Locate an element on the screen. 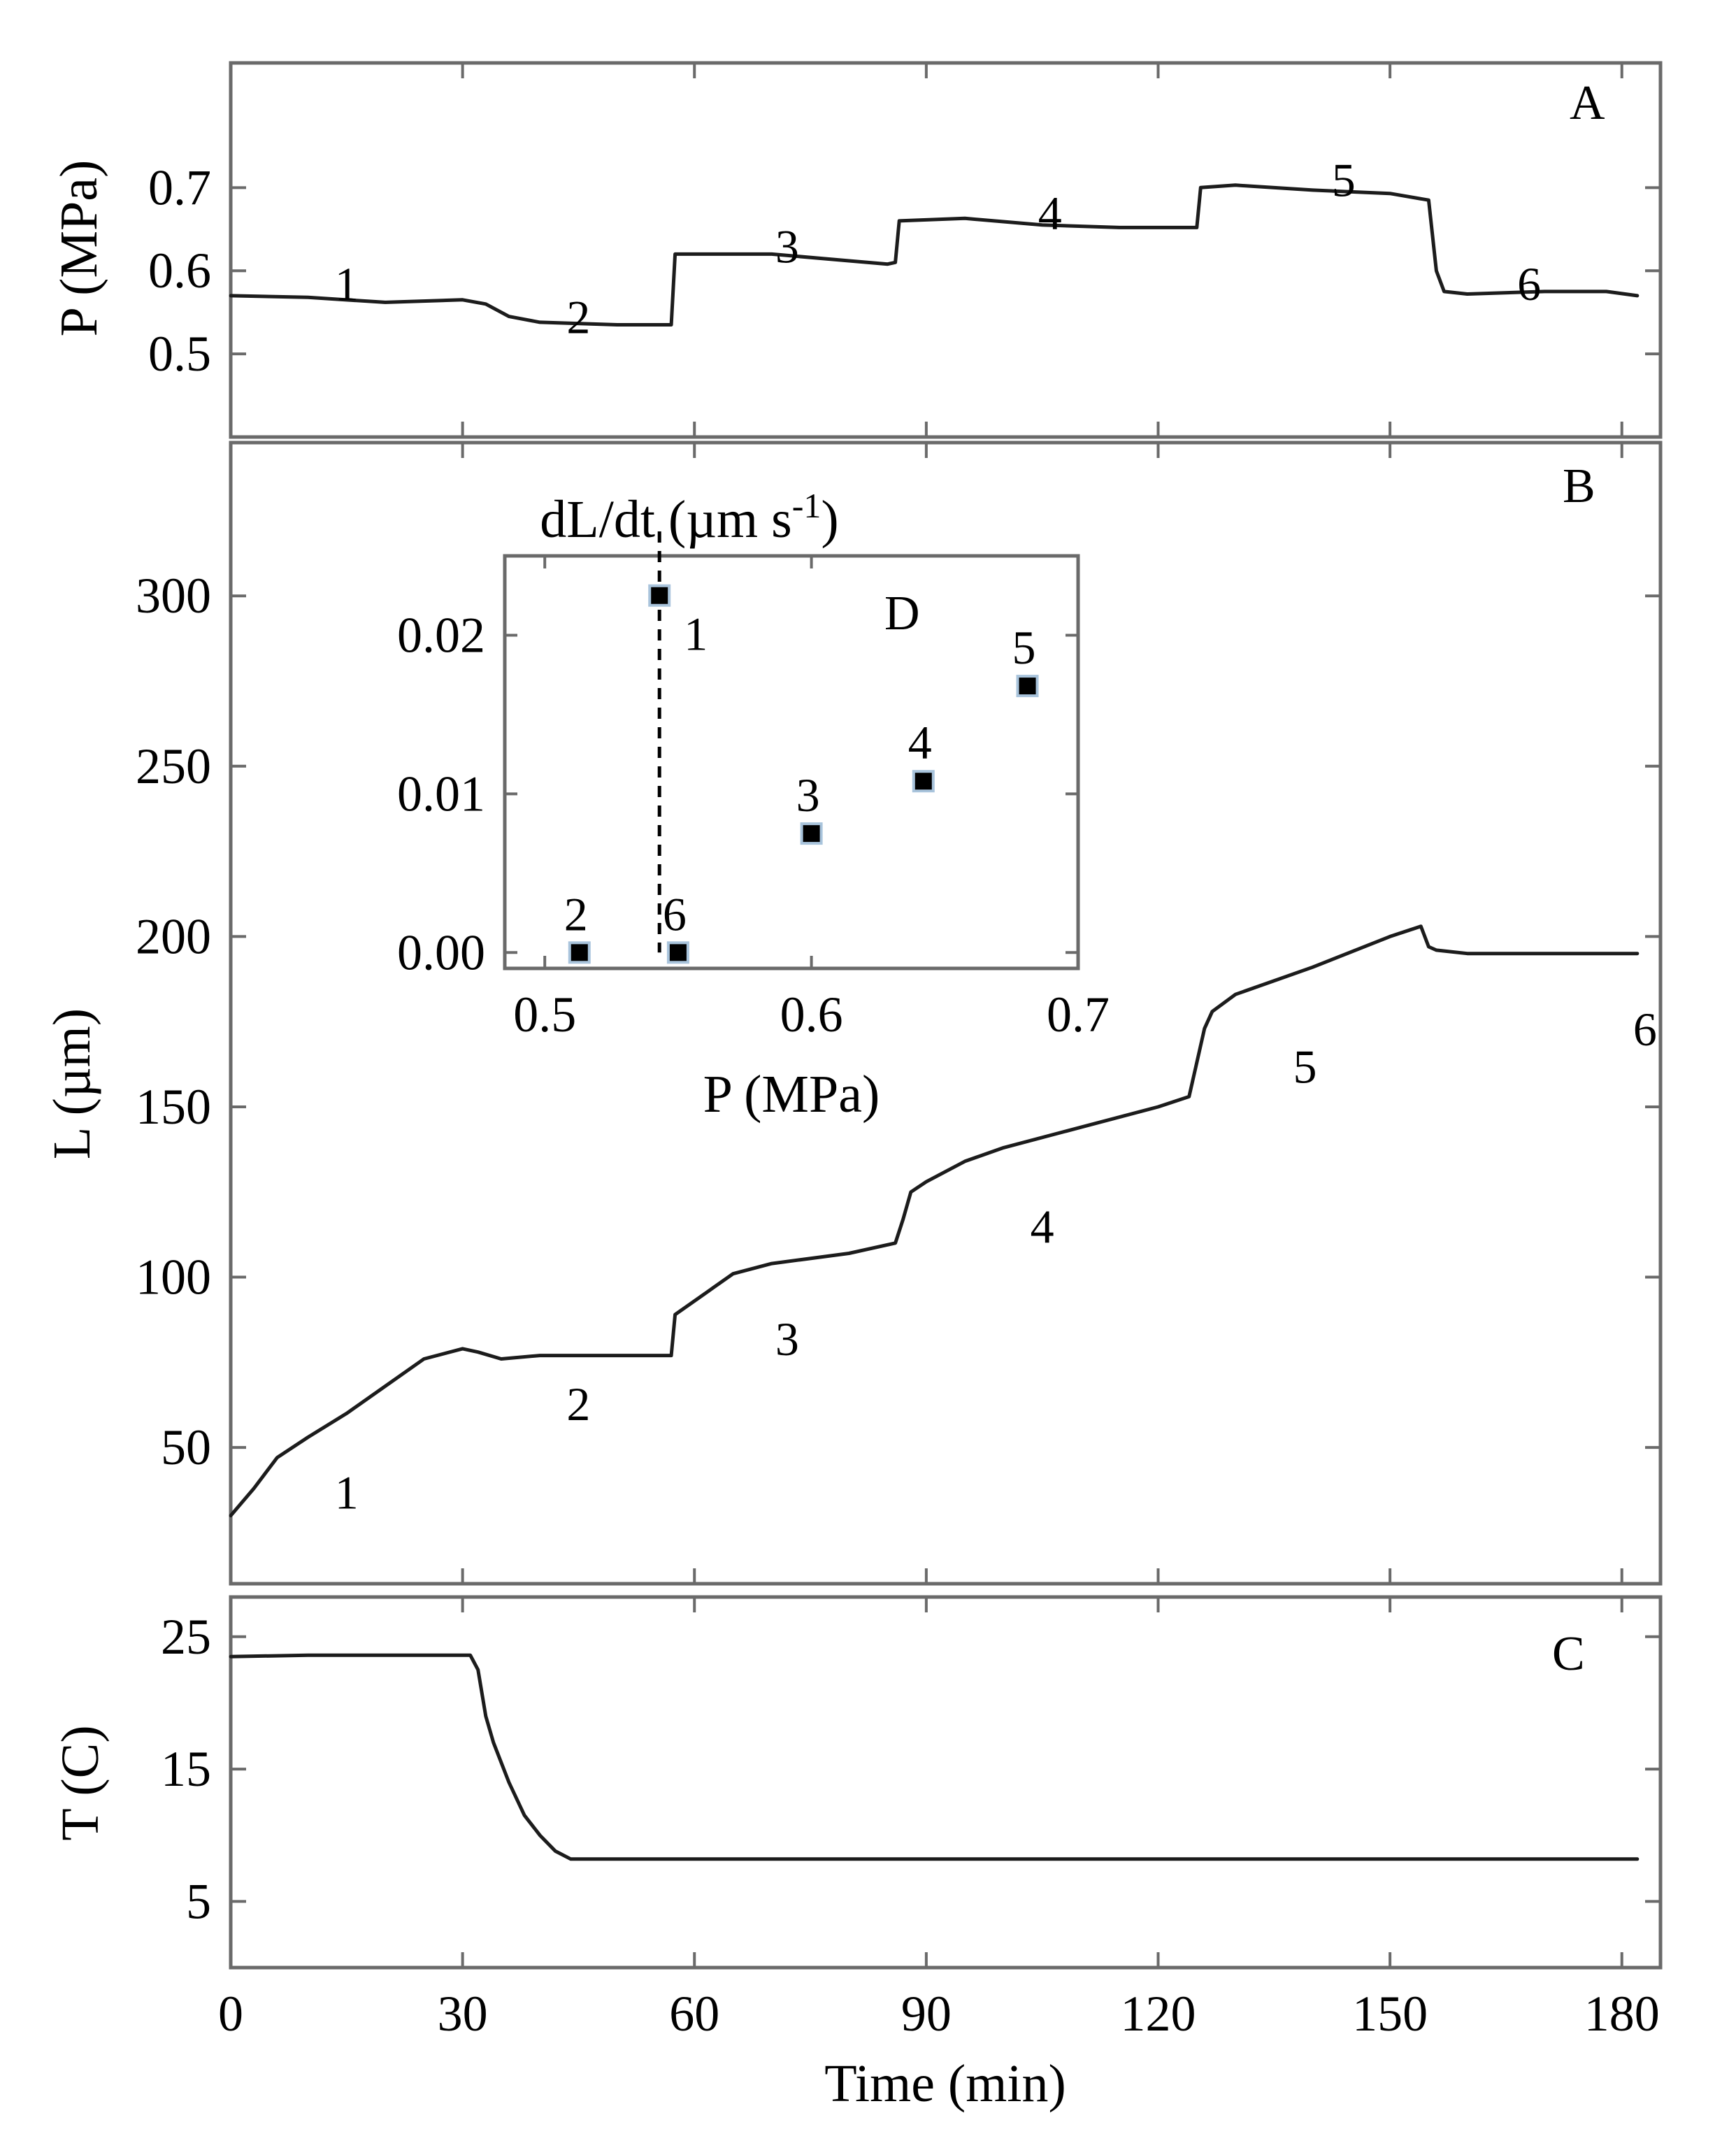 The image size is (1736, 2134). inset-d-xtick-label: 0.6 is located at coordinates (811, 1015).